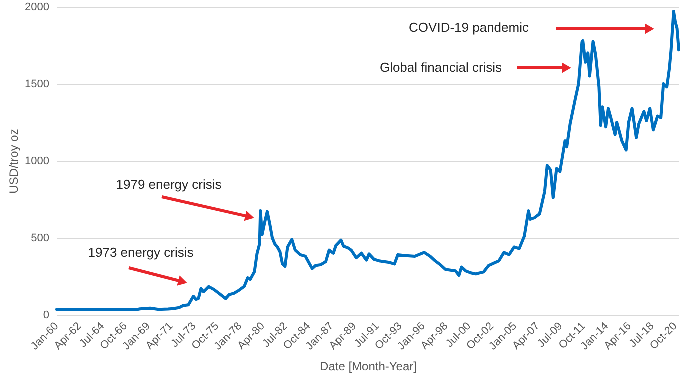 Image resolution: width=685 pixels, height=387 pixels. I want to click on y-tick-label: 1000, so click(37, 162).